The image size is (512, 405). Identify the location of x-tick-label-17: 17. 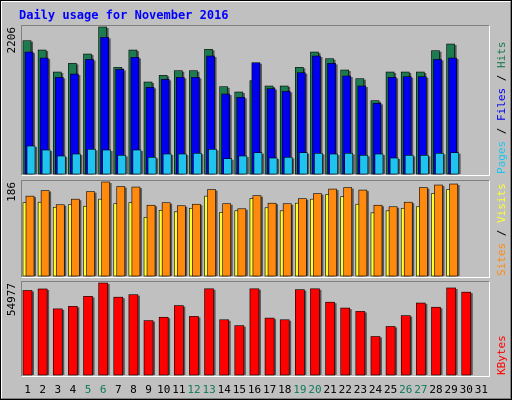
(269, 389).